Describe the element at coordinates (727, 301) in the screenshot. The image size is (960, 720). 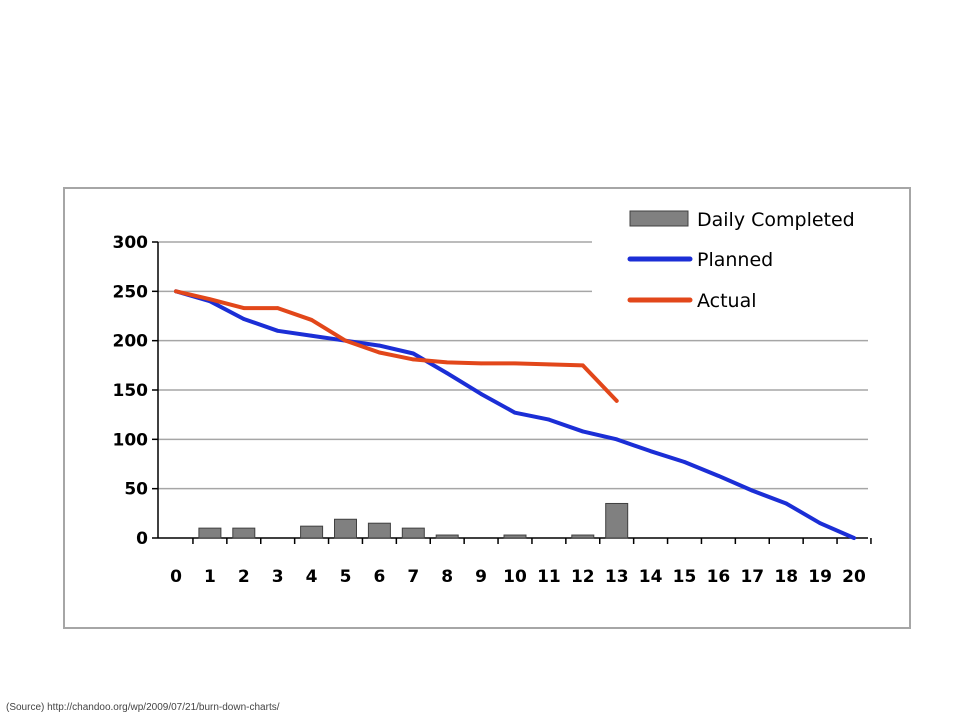
I see `legend-label-actual: Actual` at that location.